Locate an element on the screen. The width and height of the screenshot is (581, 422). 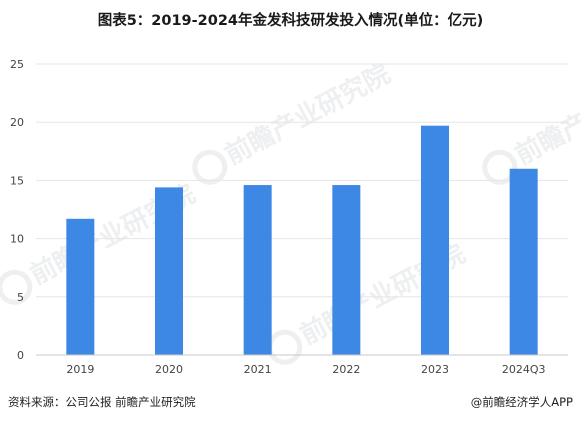
x-tick-label: 2023 is located at coordinates (435, 369).